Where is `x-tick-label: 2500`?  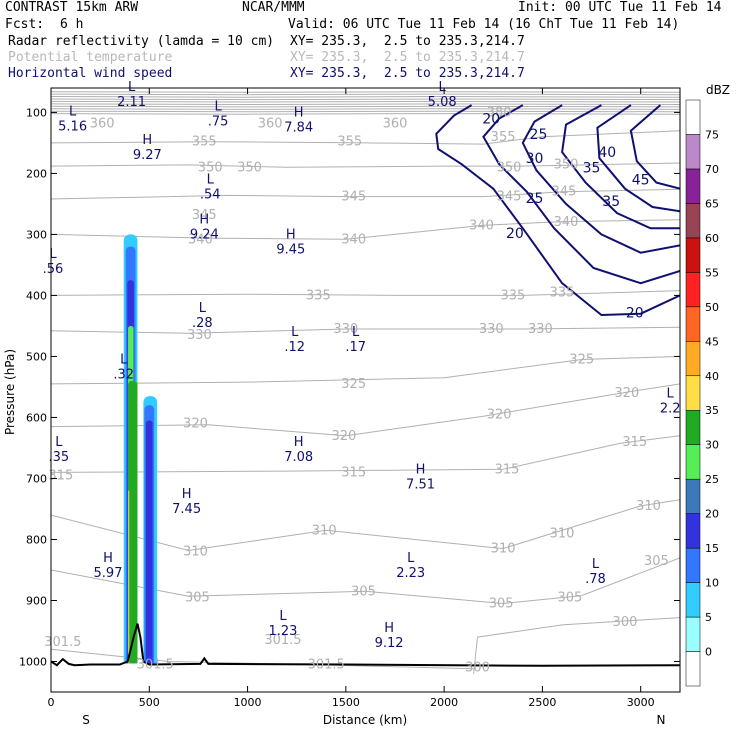 x-tick-label: 2500 is located at coordinates (542, 702).